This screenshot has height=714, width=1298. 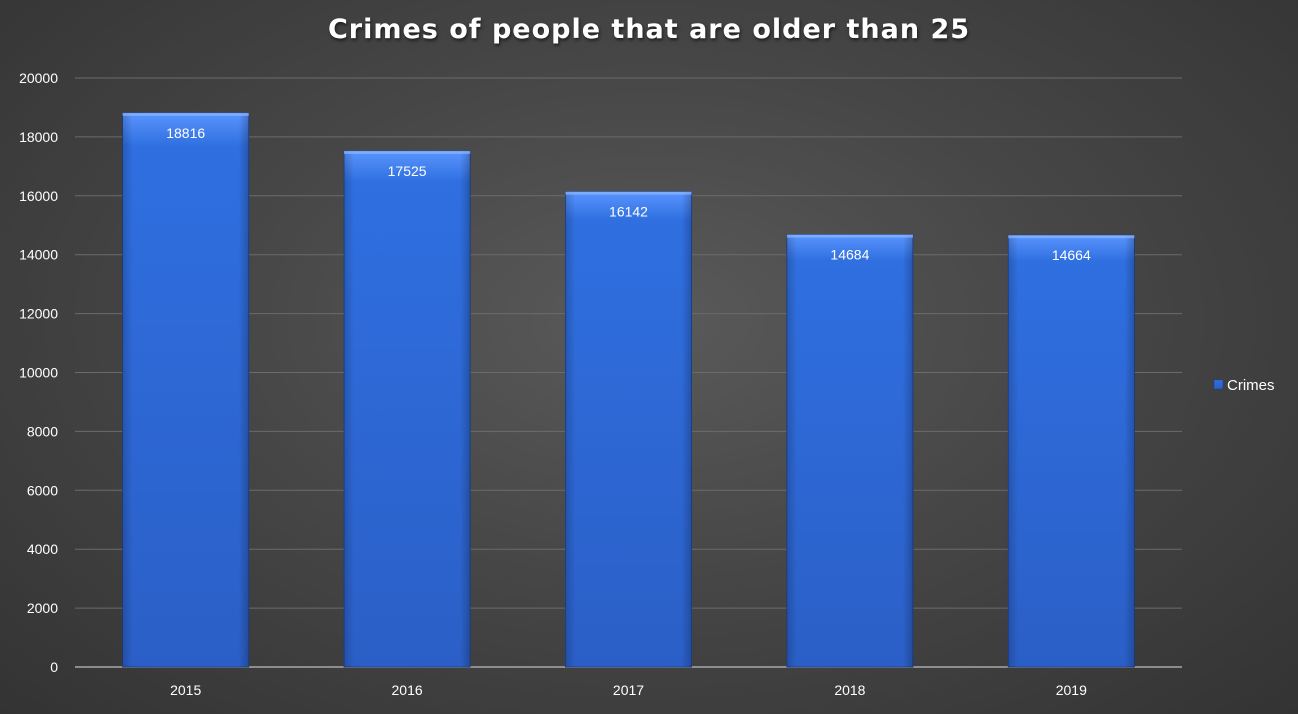 I want to click on y-tick-label: 14000, so click(x=38, y=255).